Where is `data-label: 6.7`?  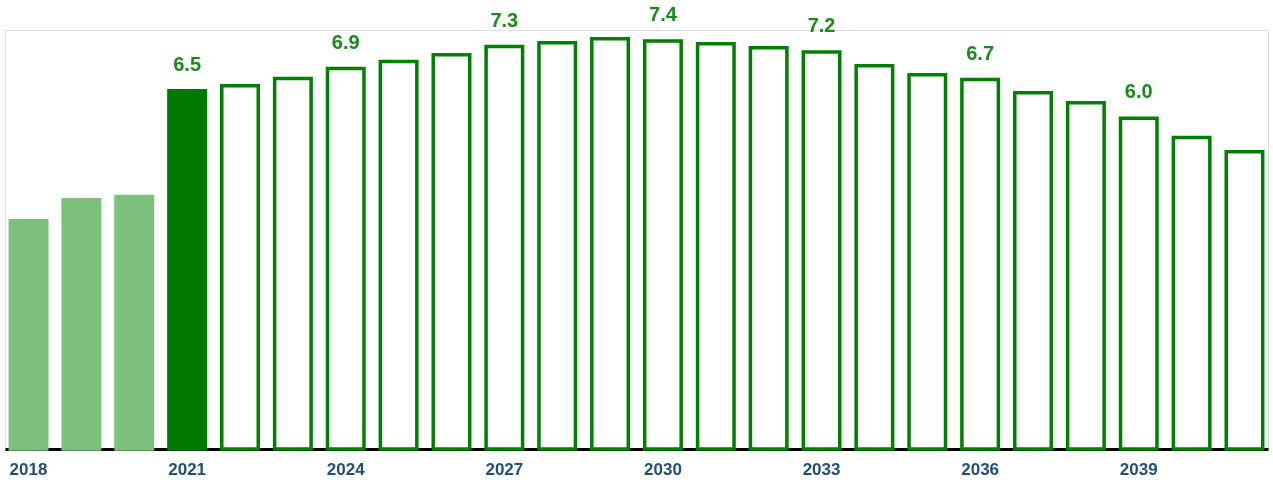 data-label: 6.7 is located at coordinates (980, 52).